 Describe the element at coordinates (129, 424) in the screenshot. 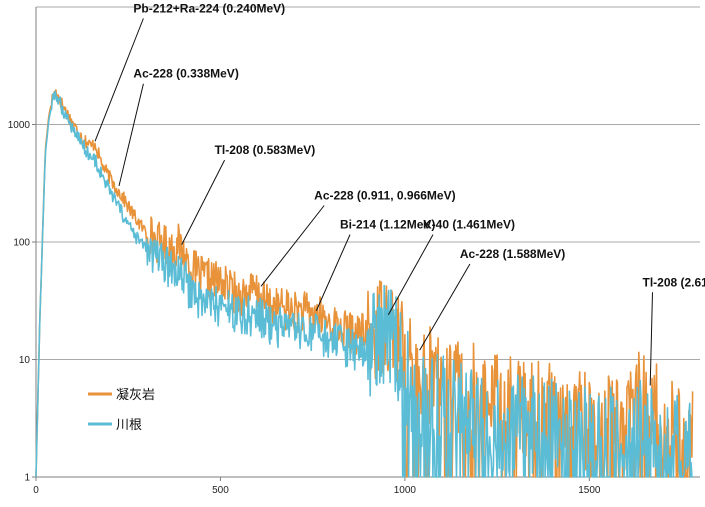

I see `legend-label-1: 川根` at that location.